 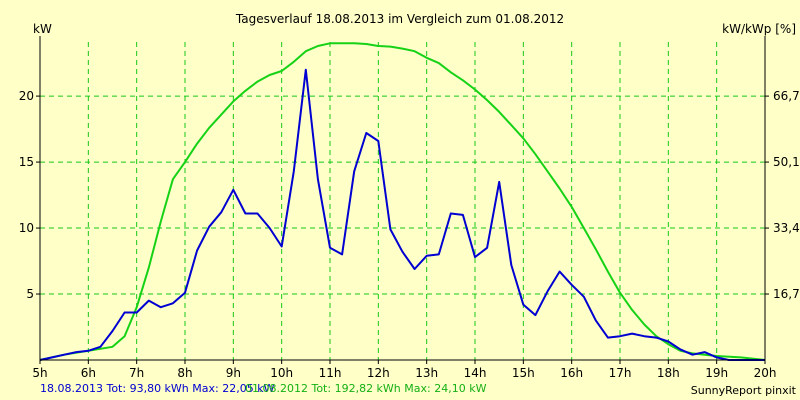 I want to click on legend-series-1: 18.08.2013 Tot: 93,80 kWh Max: 22,05 kW, so click(x=157, y=388).